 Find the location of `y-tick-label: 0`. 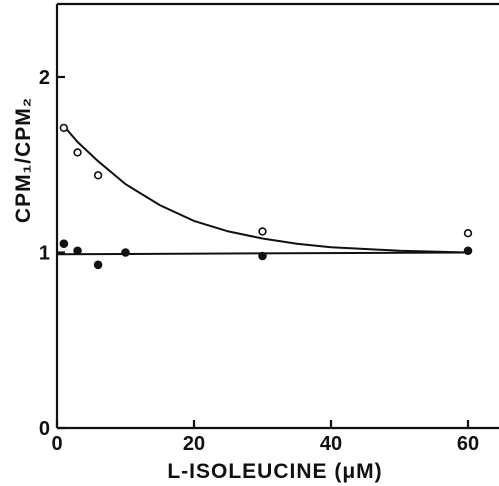

y-tick-label: 0 is located at coordinates (44, 429).